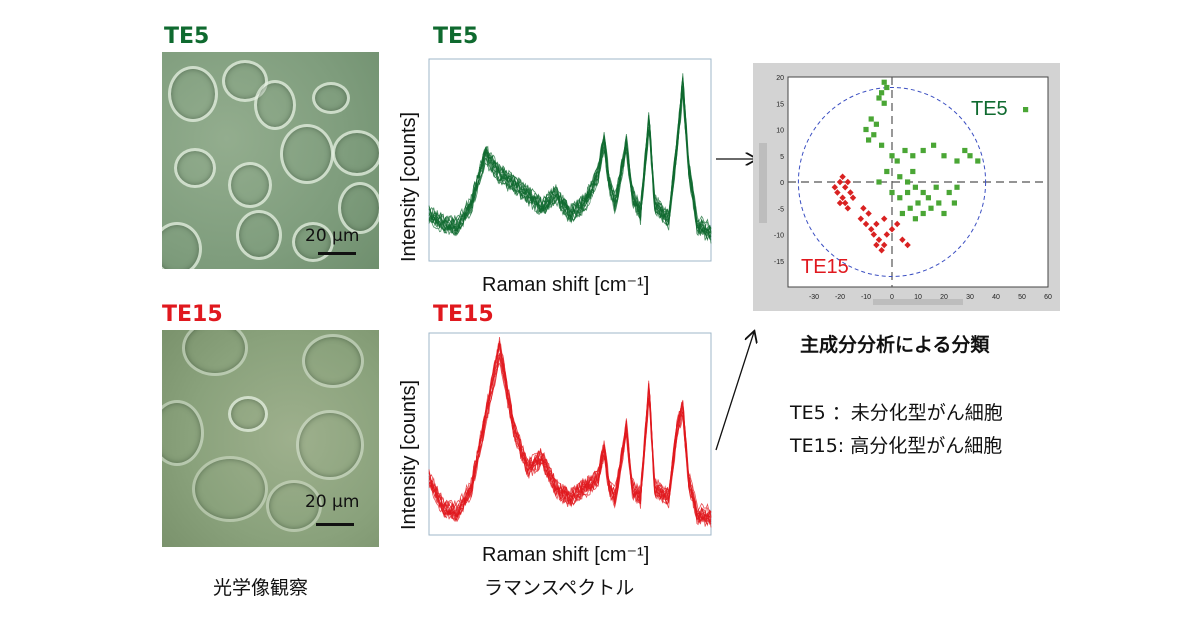 Image resolution: width=1200 pixels, height=626 pixels. What do you see at coordinates (989, 109) in the screenshot?
I see `pca-te5-annotation: TE5` at bounding box center [989, 109].